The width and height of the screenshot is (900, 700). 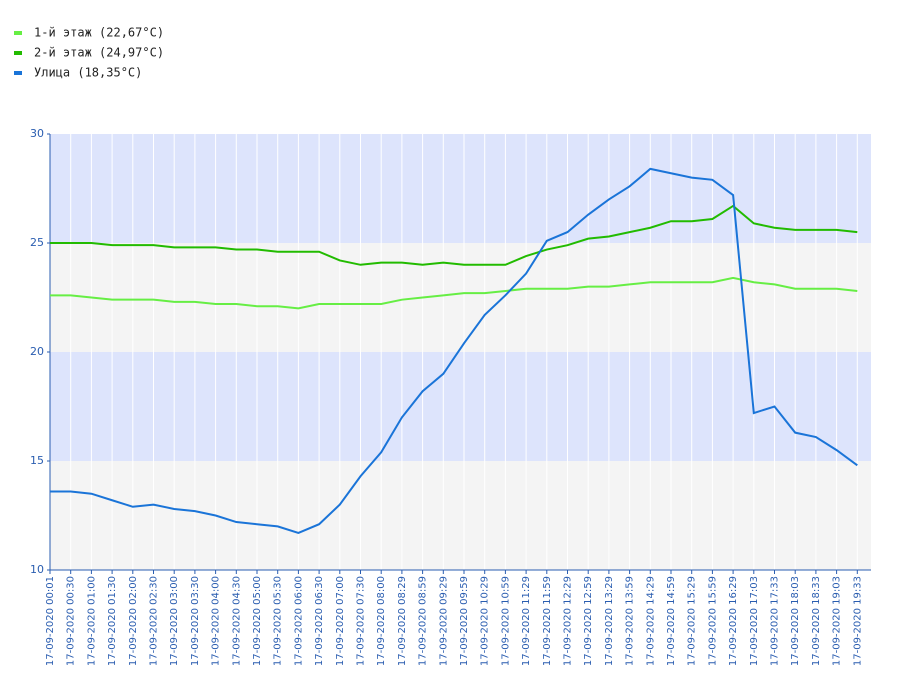 What do you see at coordinates (174, 621) in the screenshot?
I see `x-tick-label: 17-09-2020 03:00` at bounding box center [174, 621].